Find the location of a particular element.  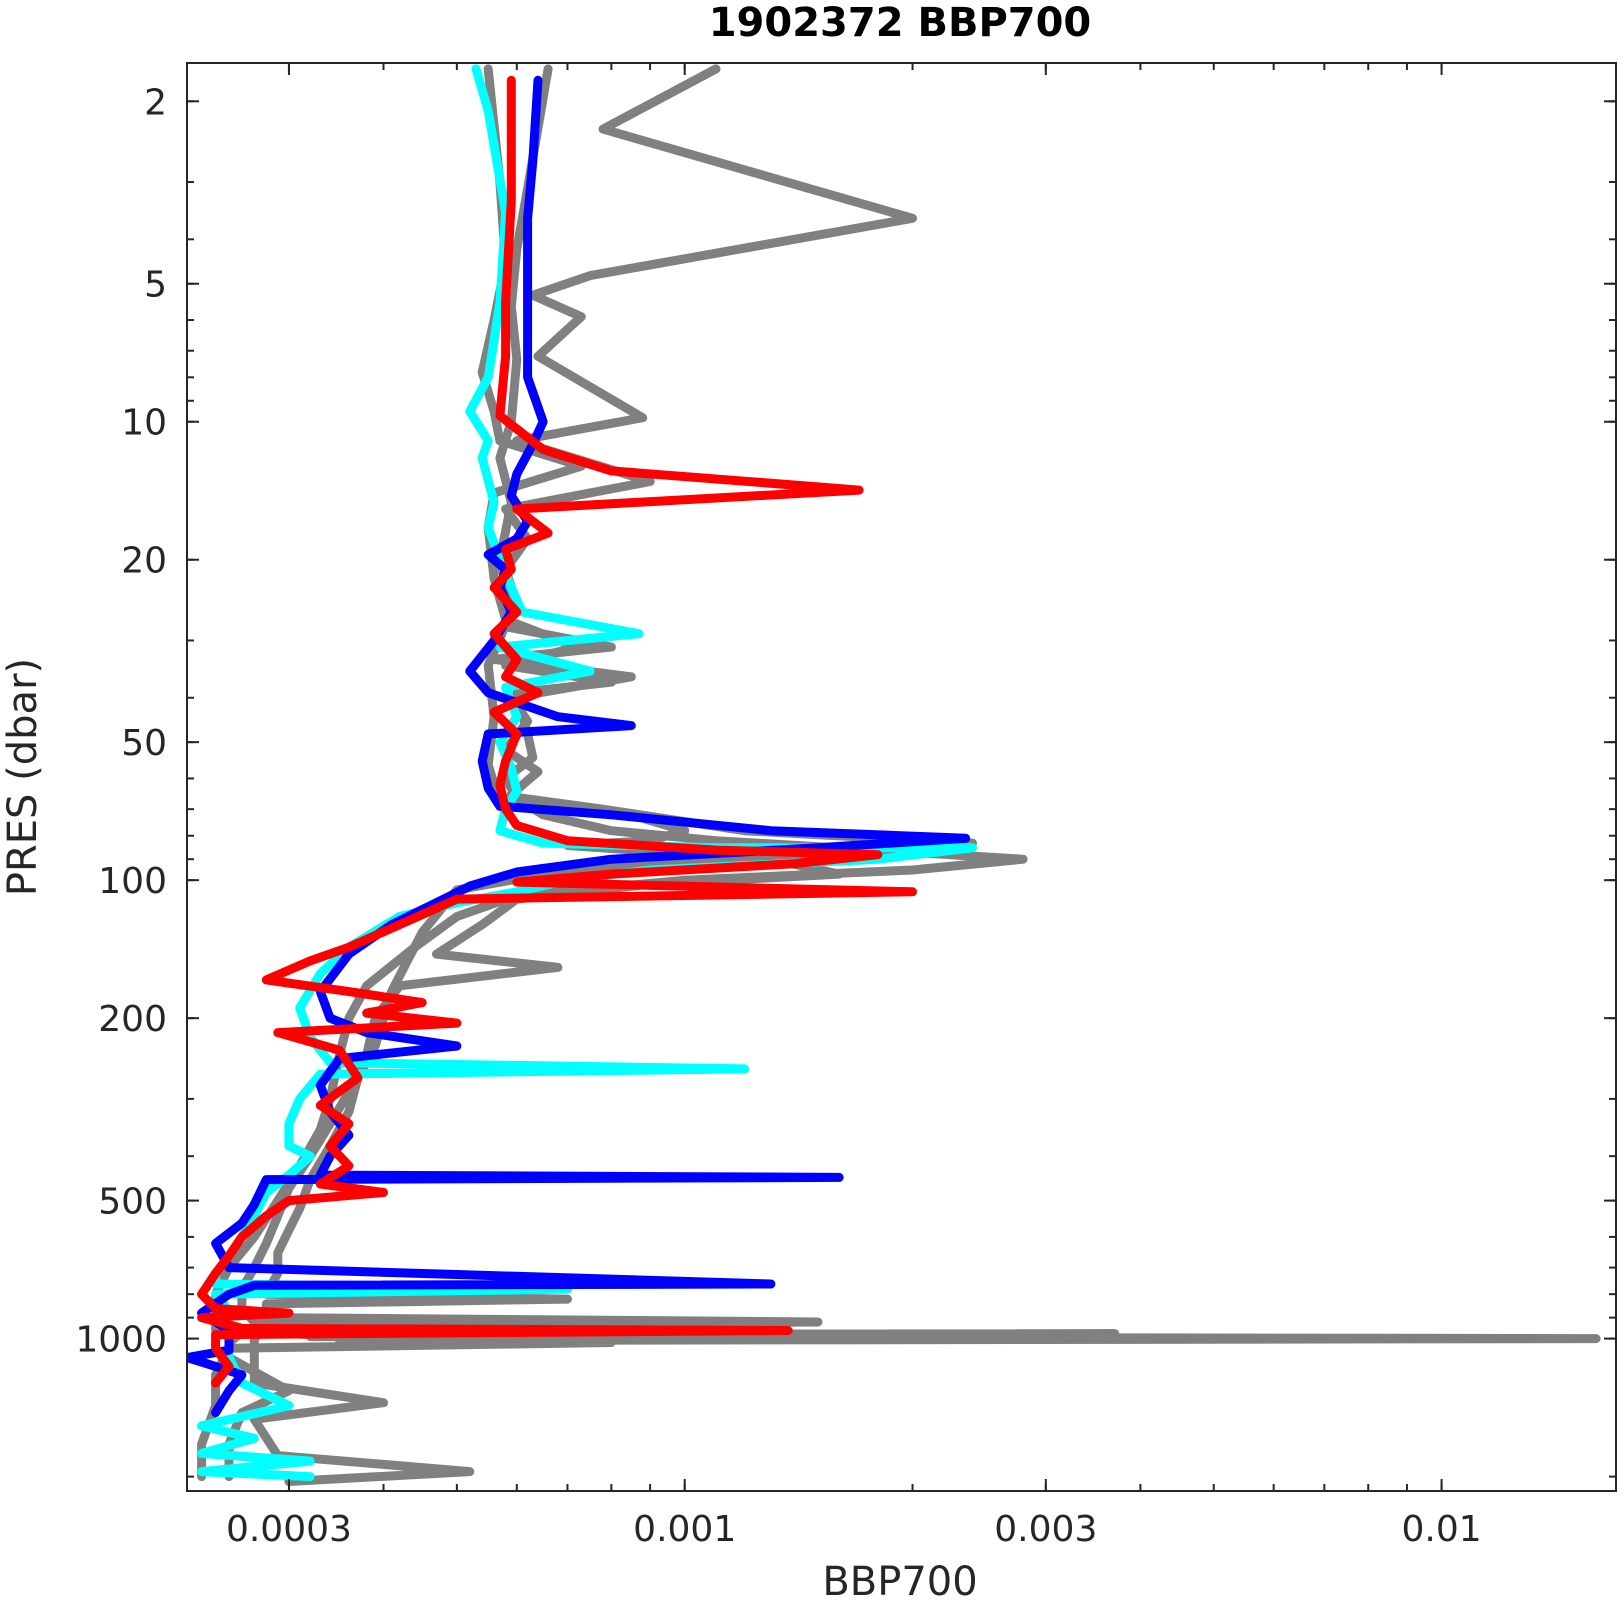

y-tick-label: 20 is located at coordinates (144, 561).